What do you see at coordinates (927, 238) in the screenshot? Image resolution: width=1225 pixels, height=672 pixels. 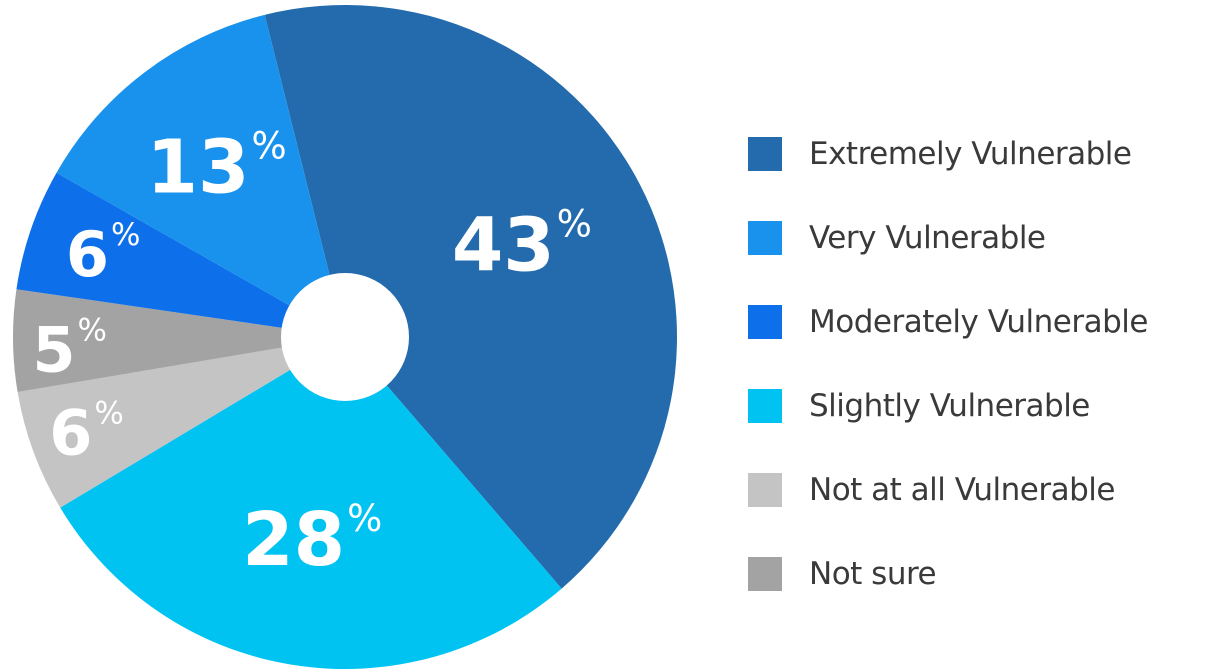 I see `legend-label: Very Vulnerable` at bounding box center [927, 238].